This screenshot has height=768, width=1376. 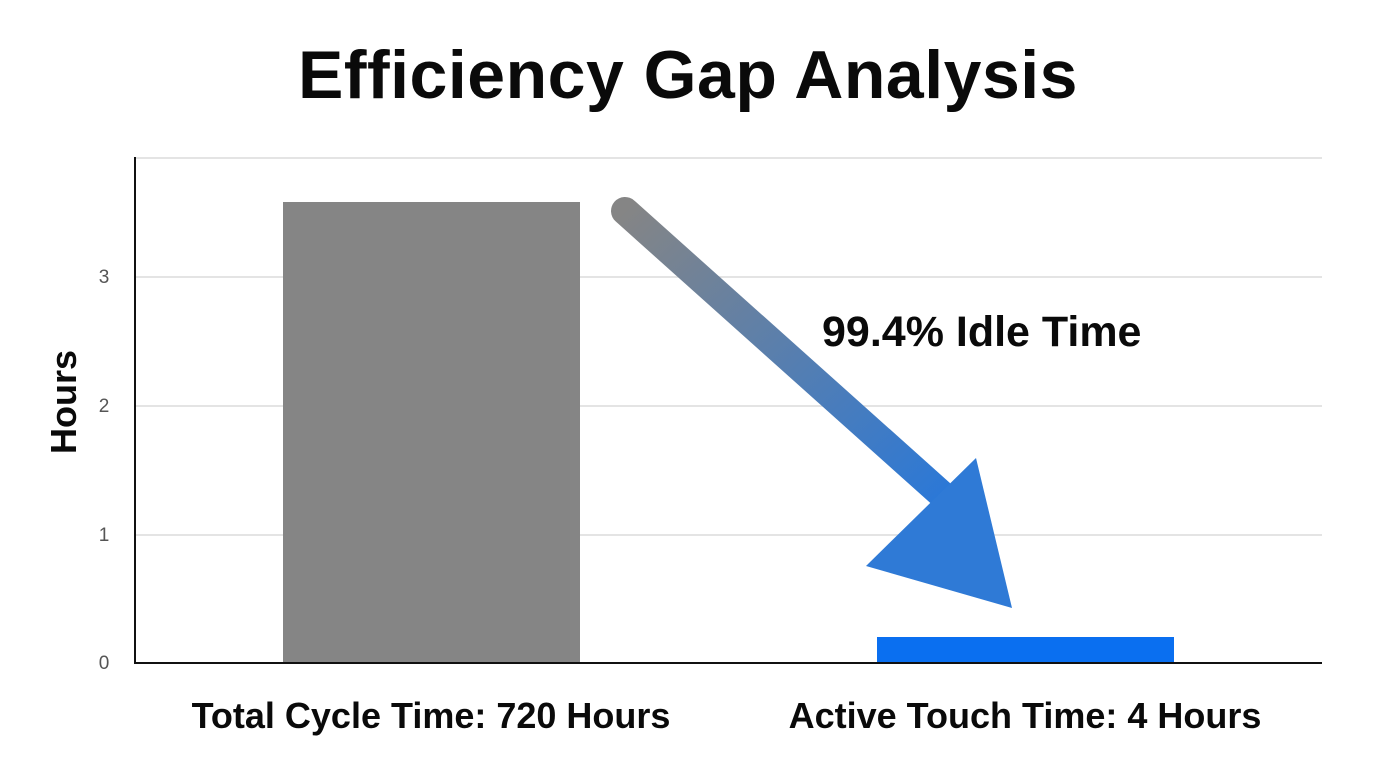 I want to click on bar-total-cycle-time, so click(x=431, y=432).